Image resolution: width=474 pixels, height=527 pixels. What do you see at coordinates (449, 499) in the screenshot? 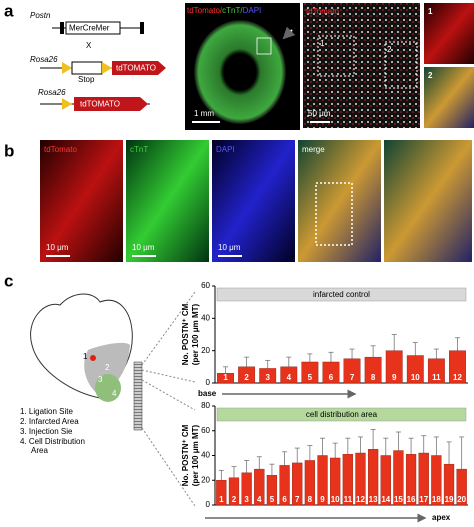
I see `bar-label: 19` at bounding box center [449, 499].